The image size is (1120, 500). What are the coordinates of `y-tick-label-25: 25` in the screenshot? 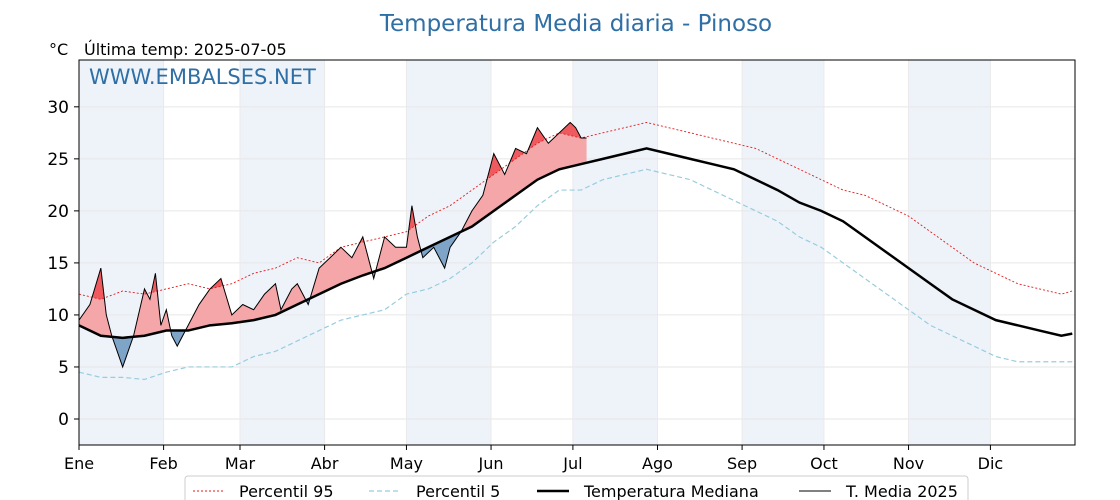 It's located at (58, 160).